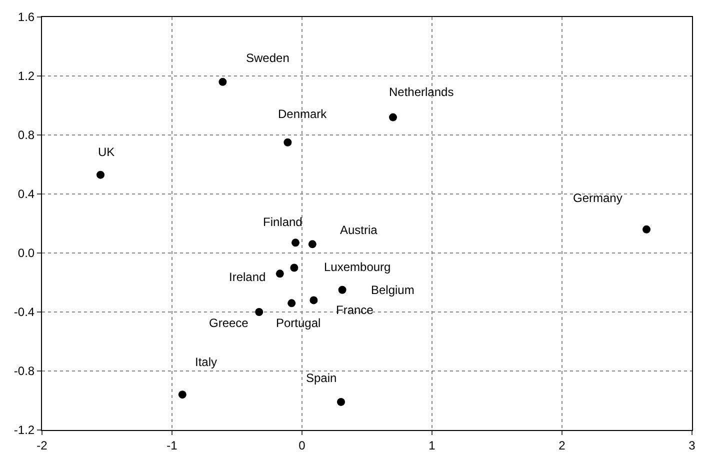  I want to click on annotation: Finland, so click(282, 222).